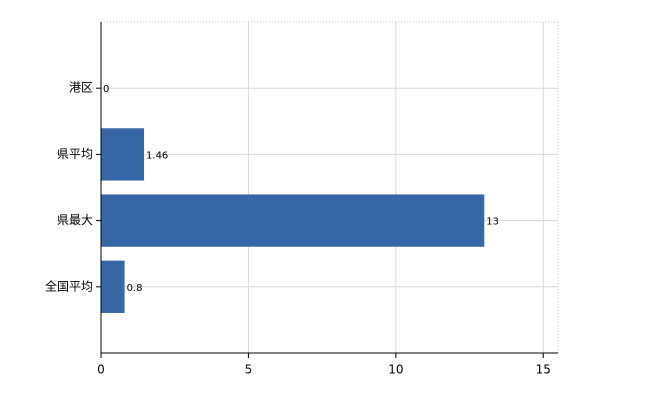 This screenshot has height=400, width=650. Describe the element at coordinates (492, 222) in the screenshot. I see `data-label: 13` at that location.